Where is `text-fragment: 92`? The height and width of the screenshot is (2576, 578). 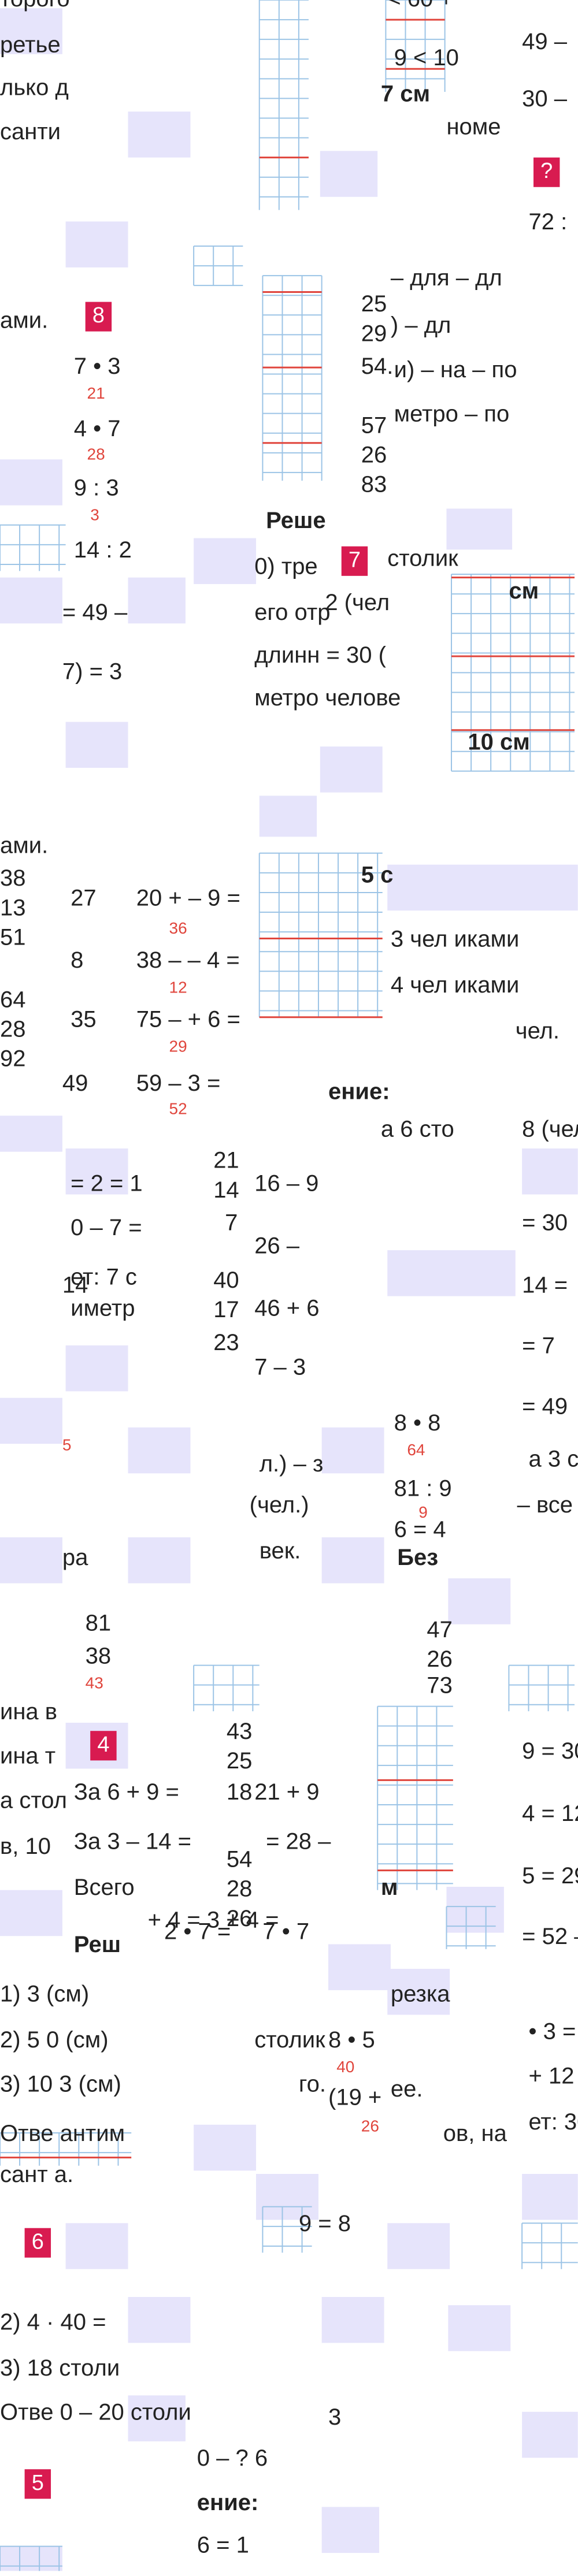
text-fragment: 92 is located at coordinates (13, 1059).